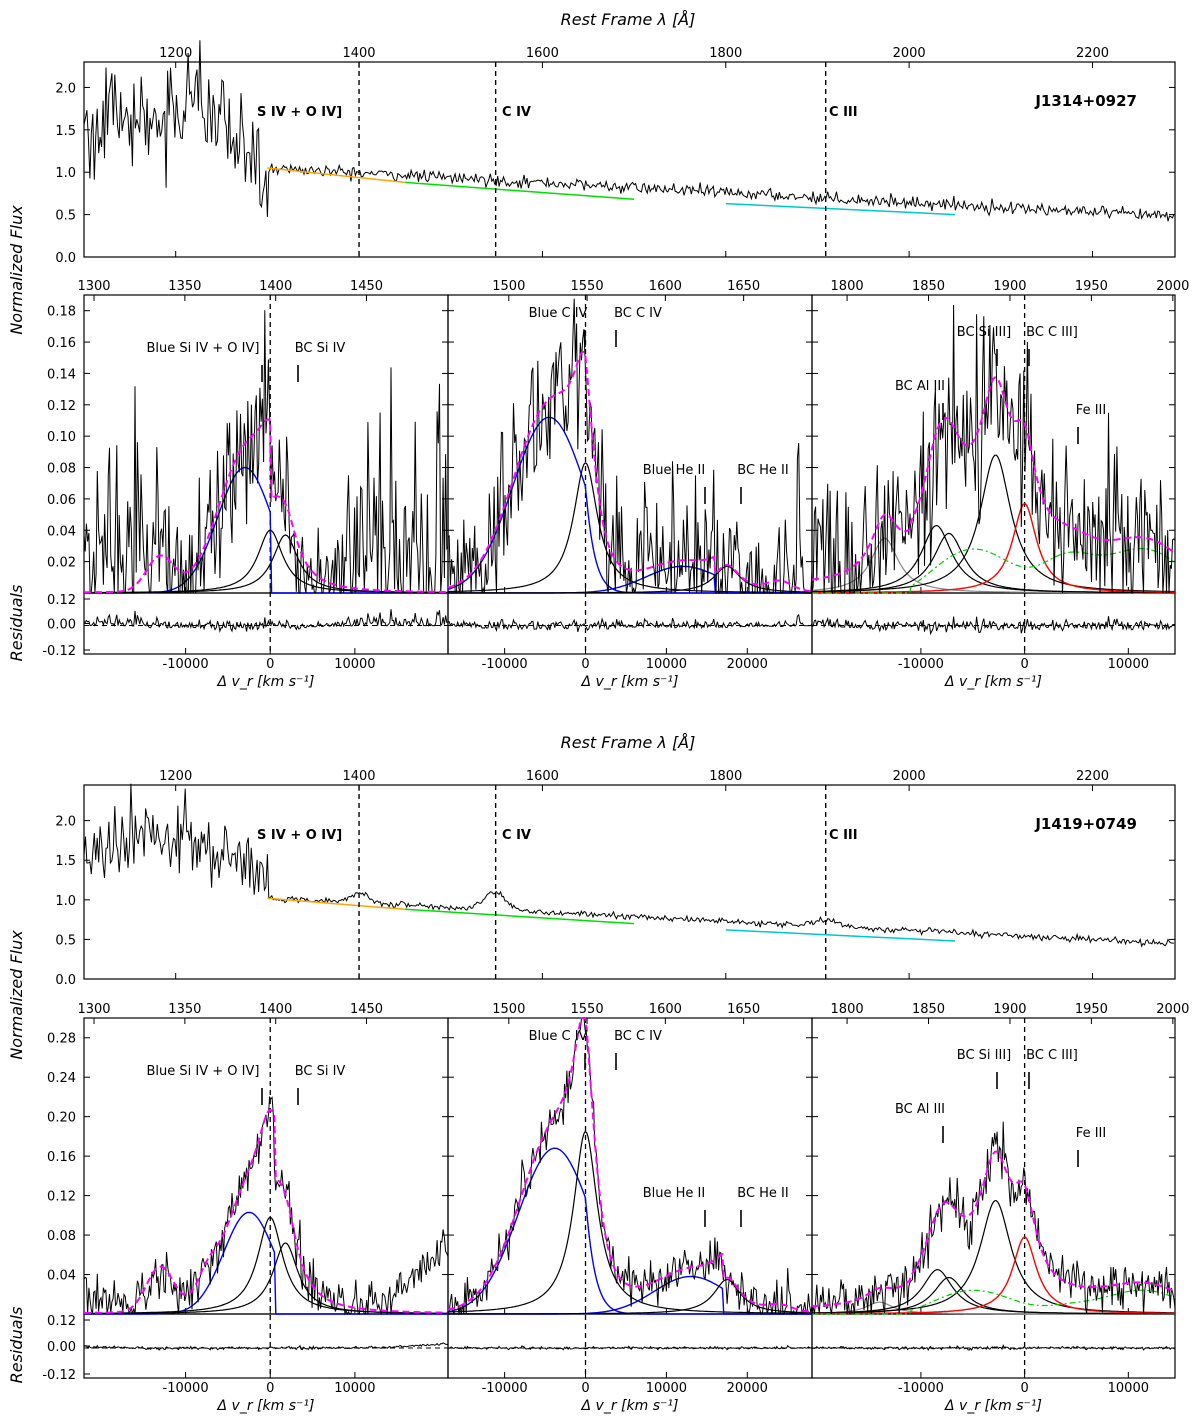 This screenshot has width=1200, height=1424. Describe the element at coordinates (762, 470) in the screenshot. I see `line-id-label: BC He II` at that location.